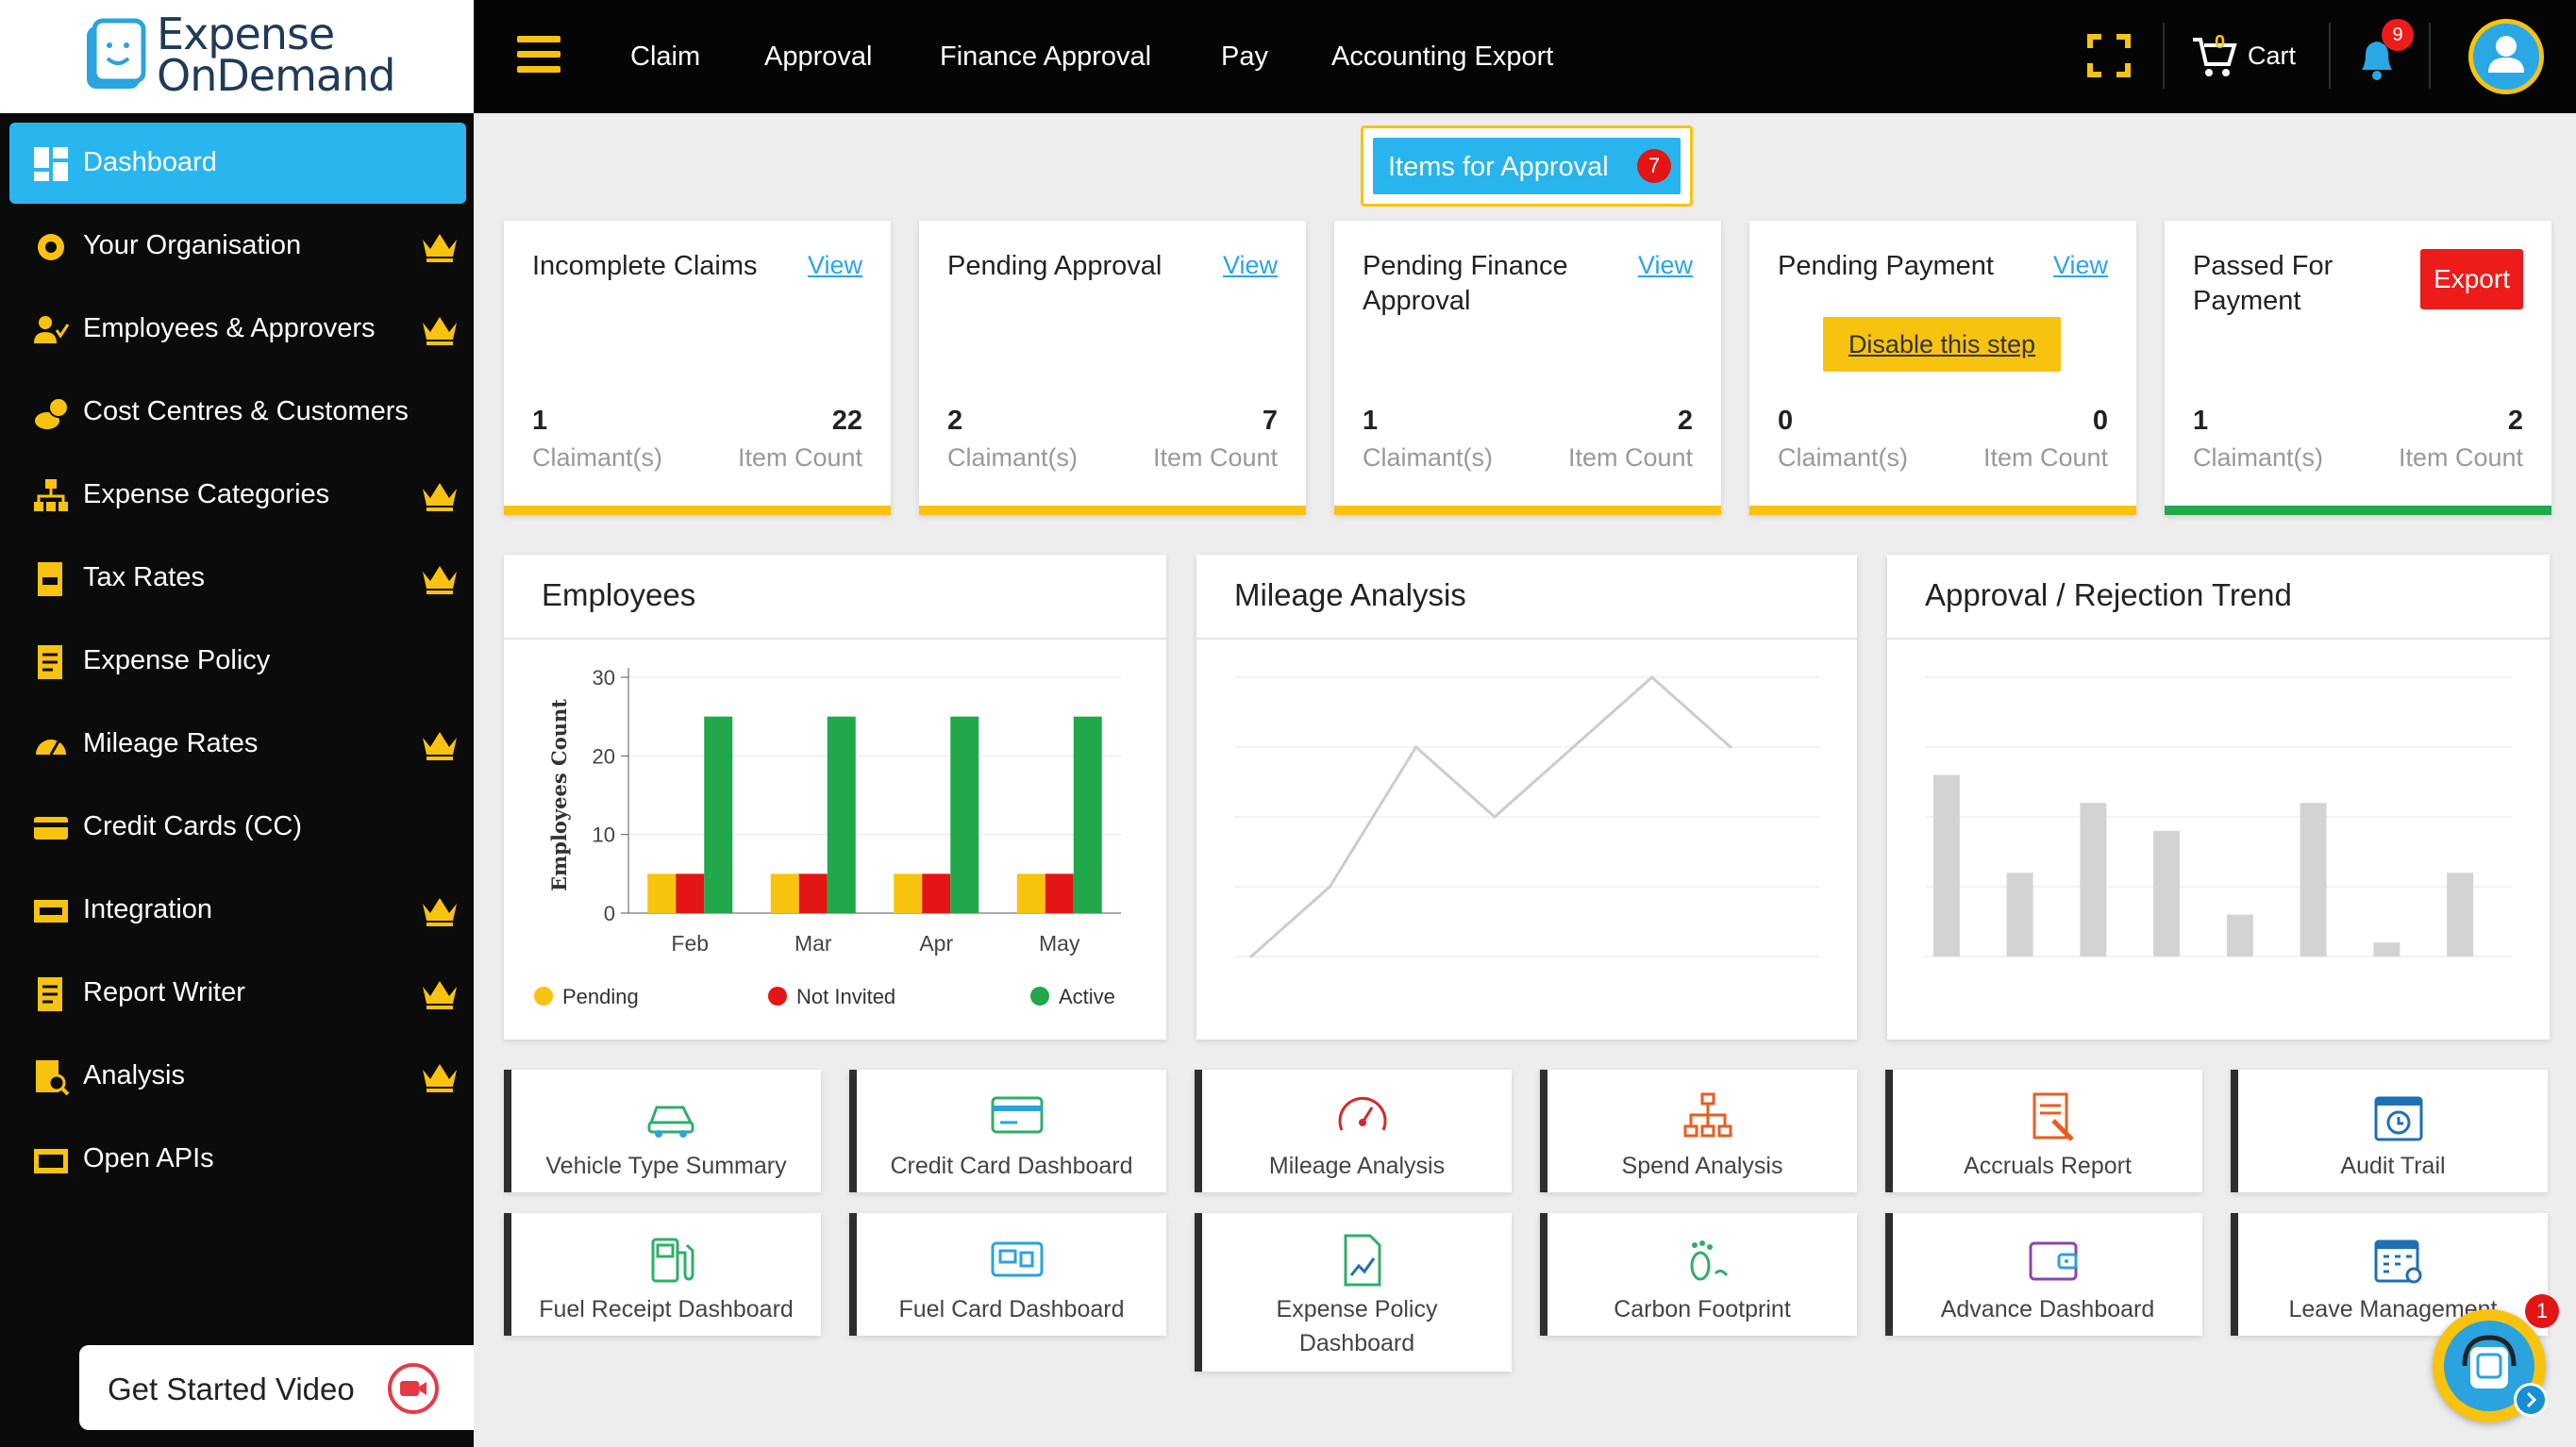 The image size is (2576, 1447). What do you see at coordinates (2048, 1166) in the screenshot?
I see `tile-label: Accruals Report` at bounding box center [2048, 1166].